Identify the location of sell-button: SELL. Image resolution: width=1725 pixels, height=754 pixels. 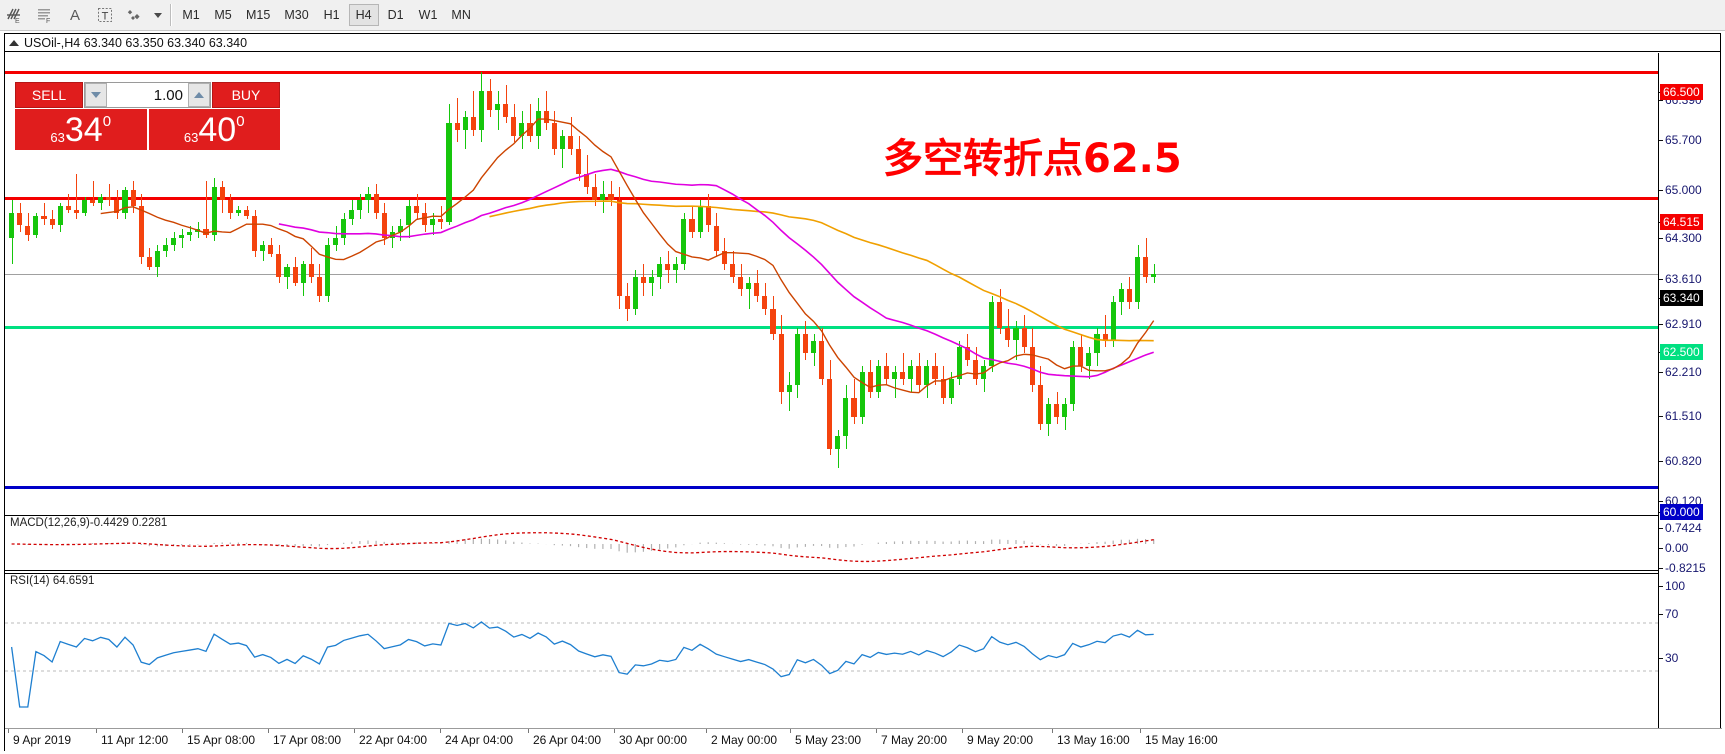
(49, 95).